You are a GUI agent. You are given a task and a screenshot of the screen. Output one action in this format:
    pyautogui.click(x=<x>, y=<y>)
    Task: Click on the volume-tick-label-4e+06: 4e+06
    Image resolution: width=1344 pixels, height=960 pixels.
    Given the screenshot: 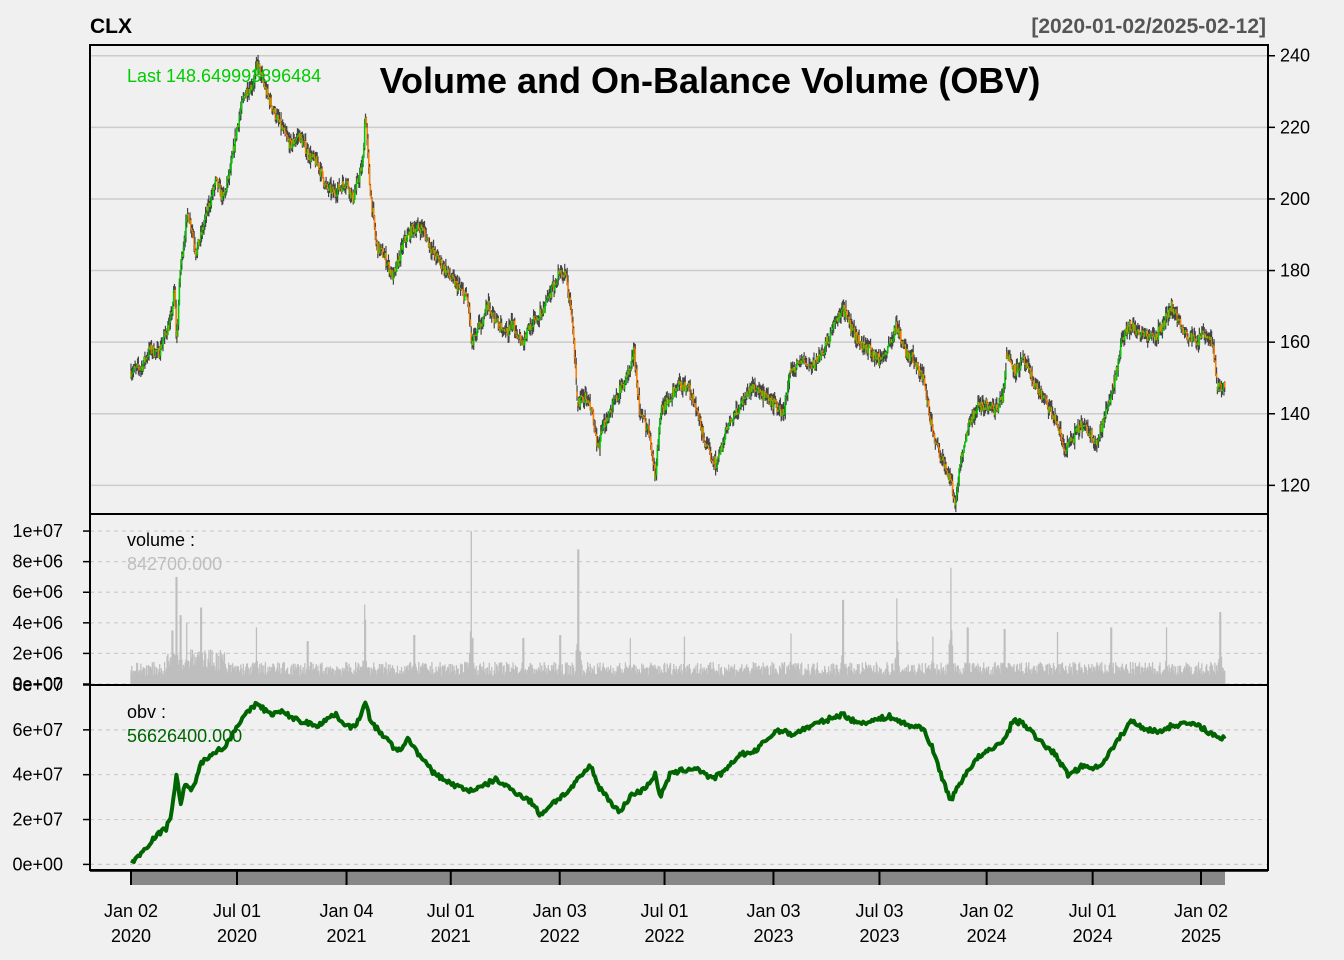 What is the action you would take?
    pyautogui.click(x=37, y=623)
    